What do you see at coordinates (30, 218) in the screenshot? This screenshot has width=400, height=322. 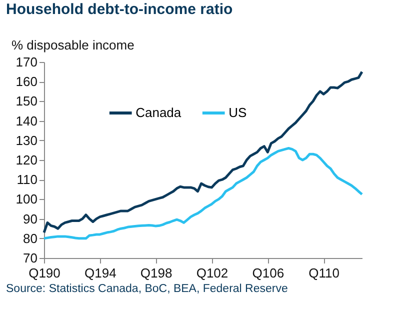 I see `y-tick-label: 90` at bounding box center [30, 218].